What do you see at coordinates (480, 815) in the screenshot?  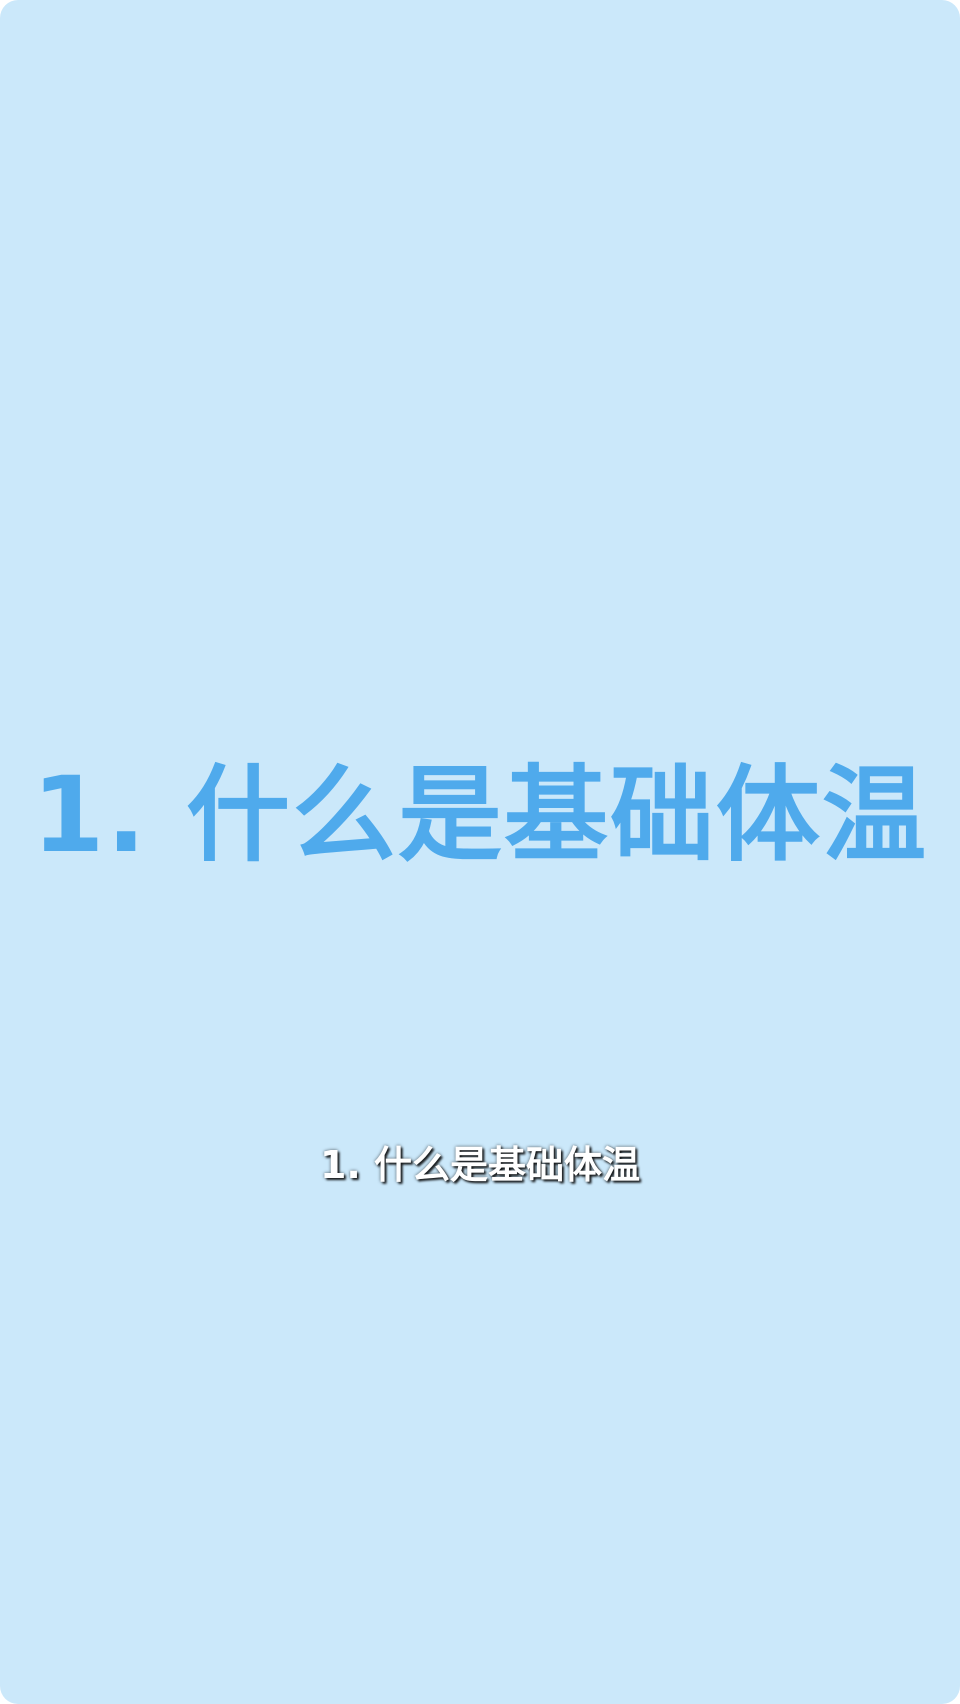 I see `slide-headline: 1. 什么是基础体温` at bounding box center [480, 815].